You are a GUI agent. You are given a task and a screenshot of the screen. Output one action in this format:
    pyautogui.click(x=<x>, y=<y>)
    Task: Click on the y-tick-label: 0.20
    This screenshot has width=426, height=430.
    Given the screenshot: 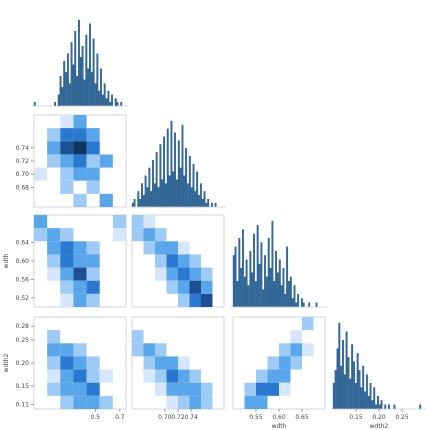 What is the action you would take?
    pyautogui.click(x=23, y=363)
    